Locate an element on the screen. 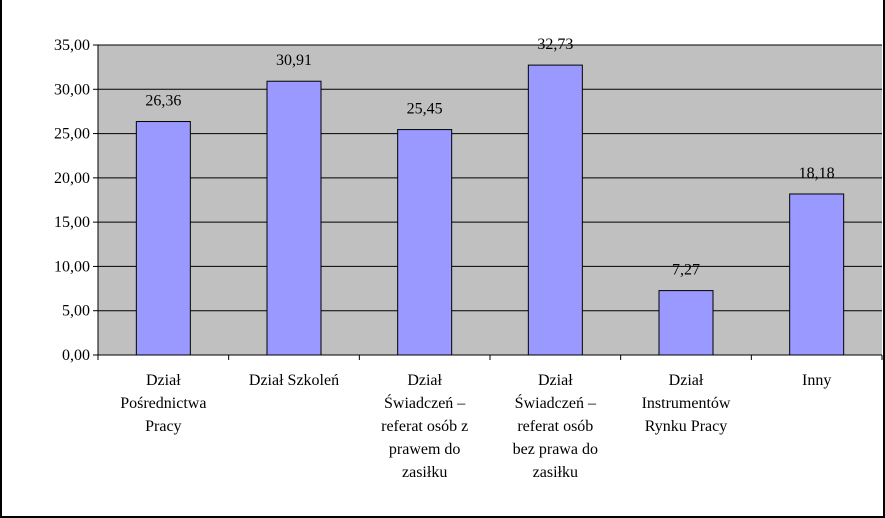 Image resolution: width=885 pixels, height=518 pixels. y-tick-label: 0,00 is located at coordinates (76, 355).